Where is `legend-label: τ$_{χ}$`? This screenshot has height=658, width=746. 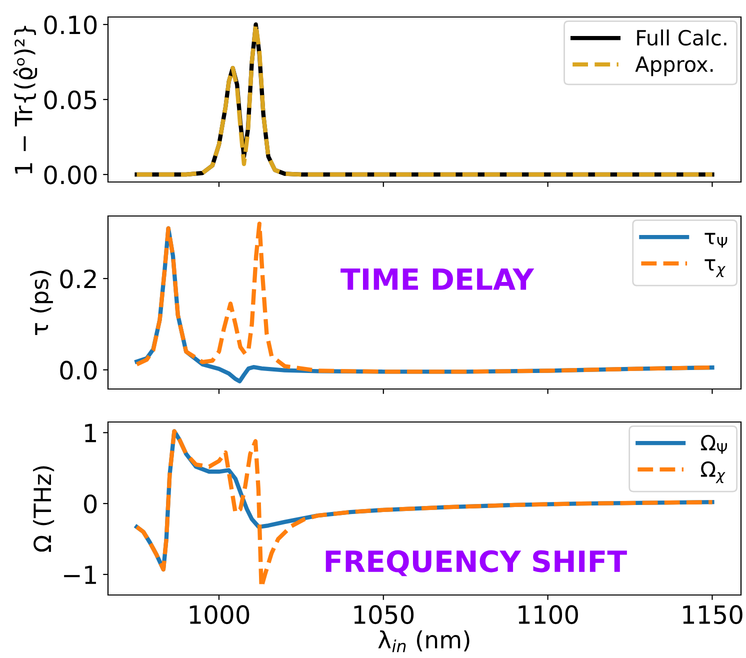
legend-label: τ$_{χ}$ is located at coordinates (715, 268).